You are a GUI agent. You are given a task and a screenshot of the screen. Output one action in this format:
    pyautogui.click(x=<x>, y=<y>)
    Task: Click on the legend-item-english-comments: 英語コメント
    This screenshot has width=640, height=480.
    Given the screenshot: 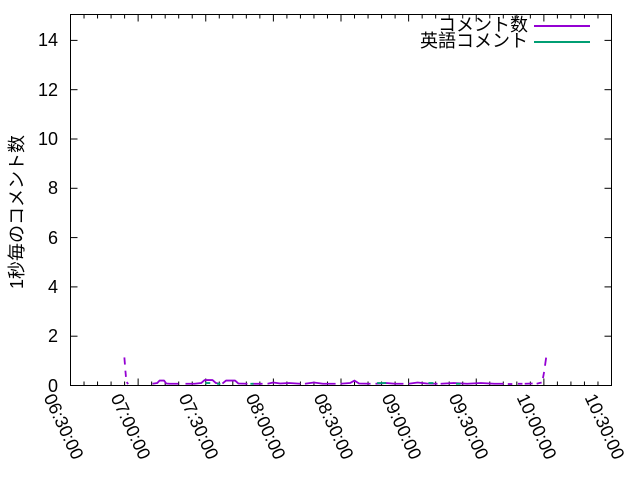 What is the action you would take?
    pyautogui.click(x=505, y=41)
    